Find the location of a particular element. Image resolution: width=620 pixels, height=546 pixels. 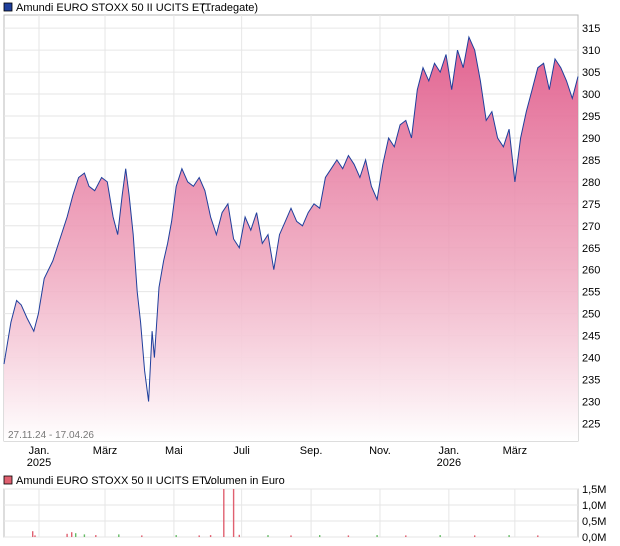

price-y-tick-label: 300 is located at coordinates (591, 95).